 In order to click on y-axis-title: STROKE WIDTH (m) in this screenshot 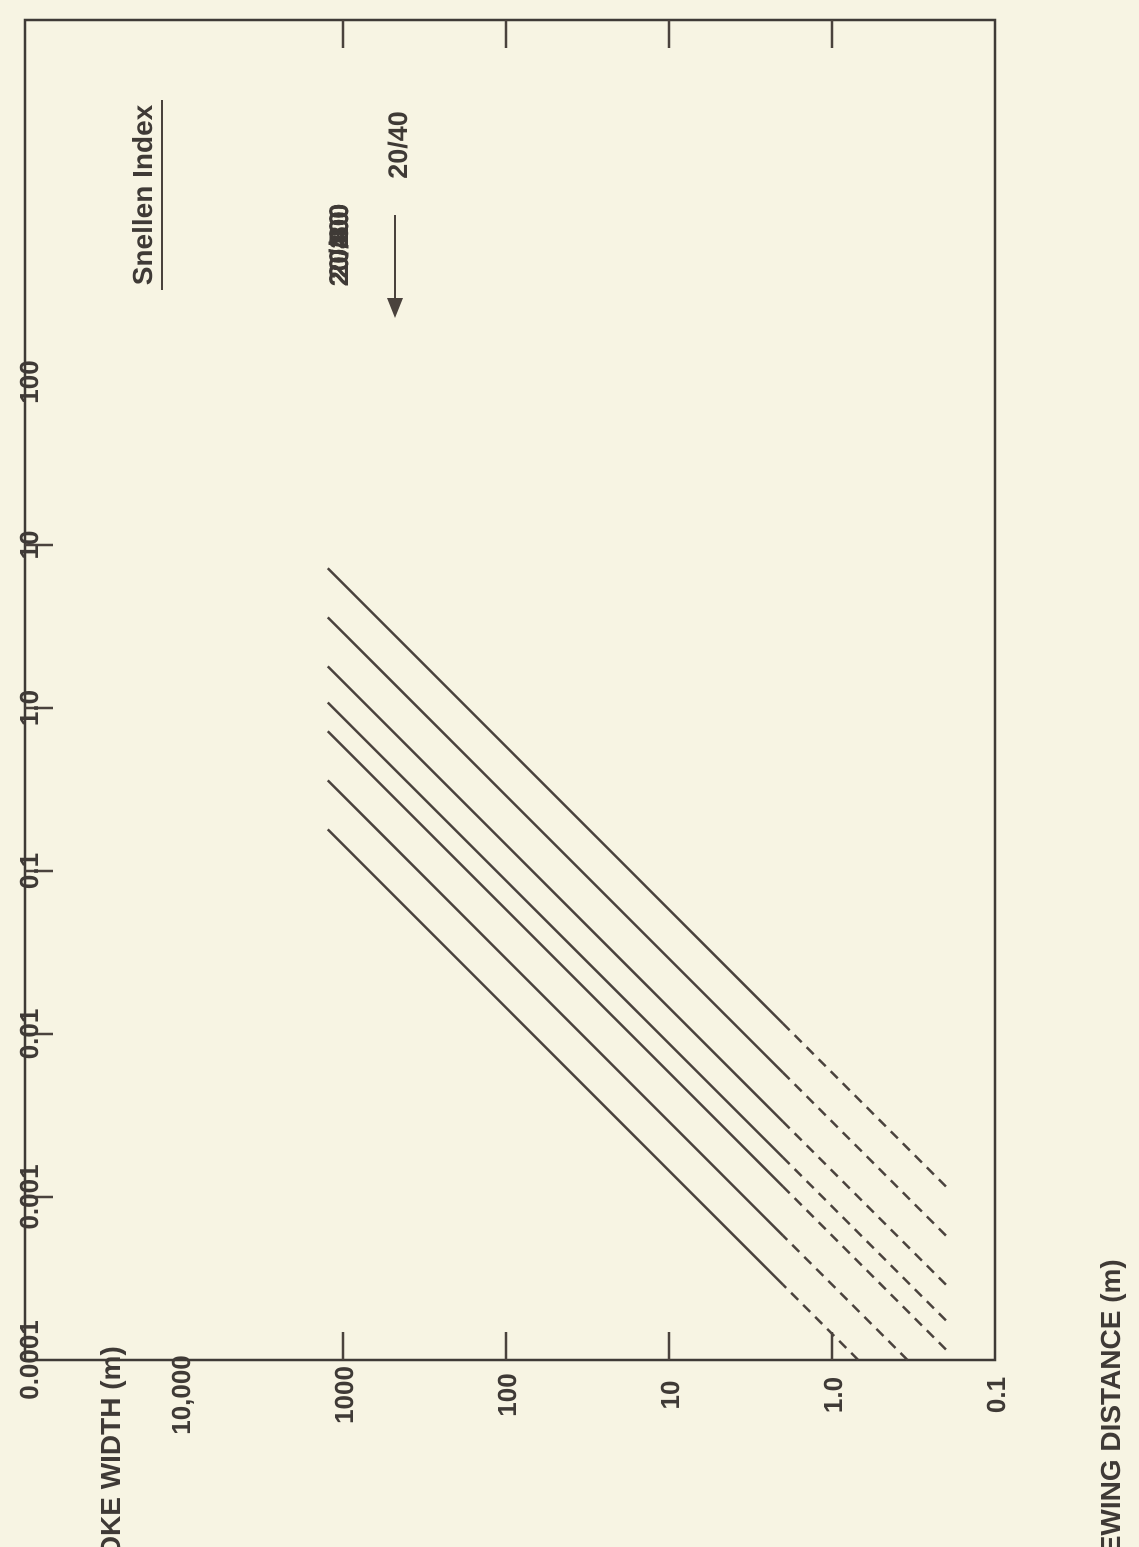, I will do `click(110, 1446)`.